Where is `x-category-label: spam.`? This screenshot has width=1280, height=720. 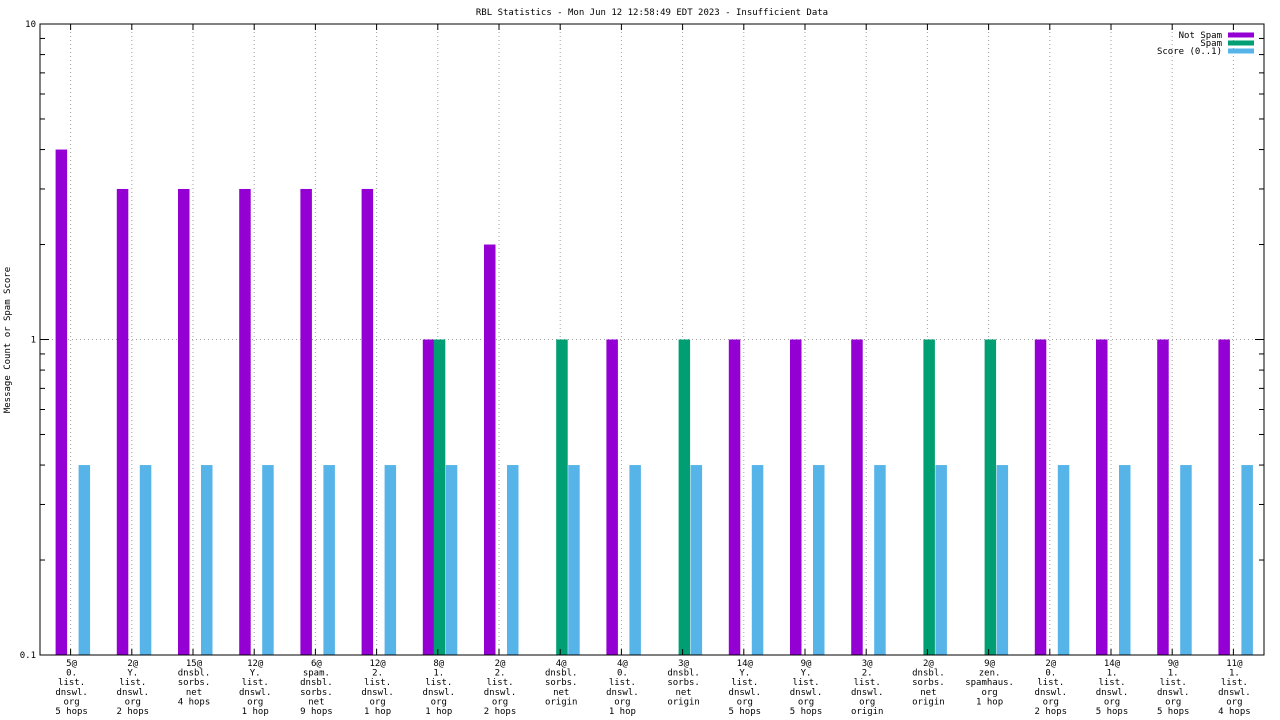 x-category-label: spam. is located at coordinates (316, 674).